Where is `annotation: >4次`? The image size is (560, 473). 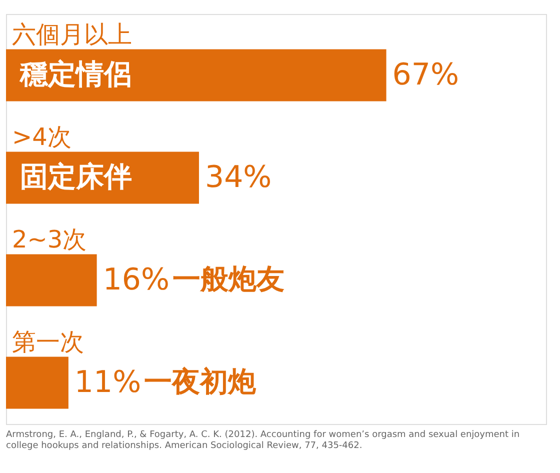 annotation: >4次 is located at coordinates (42, 136).